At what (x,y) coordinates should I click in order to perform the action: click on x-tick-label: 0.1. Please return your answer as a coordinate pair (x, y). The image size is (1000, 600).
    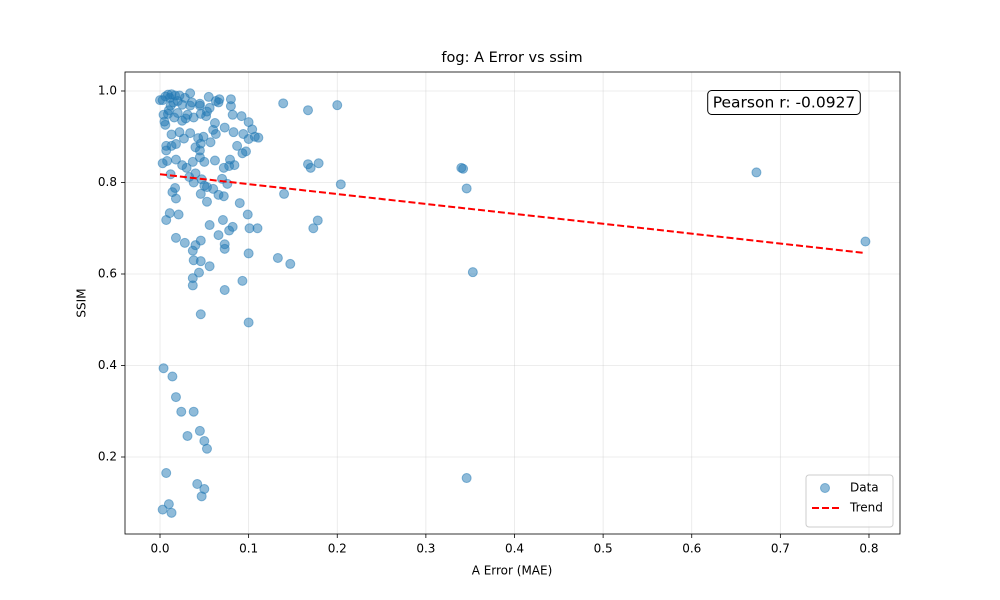
    Looking at the image, I should click on (248, 549).